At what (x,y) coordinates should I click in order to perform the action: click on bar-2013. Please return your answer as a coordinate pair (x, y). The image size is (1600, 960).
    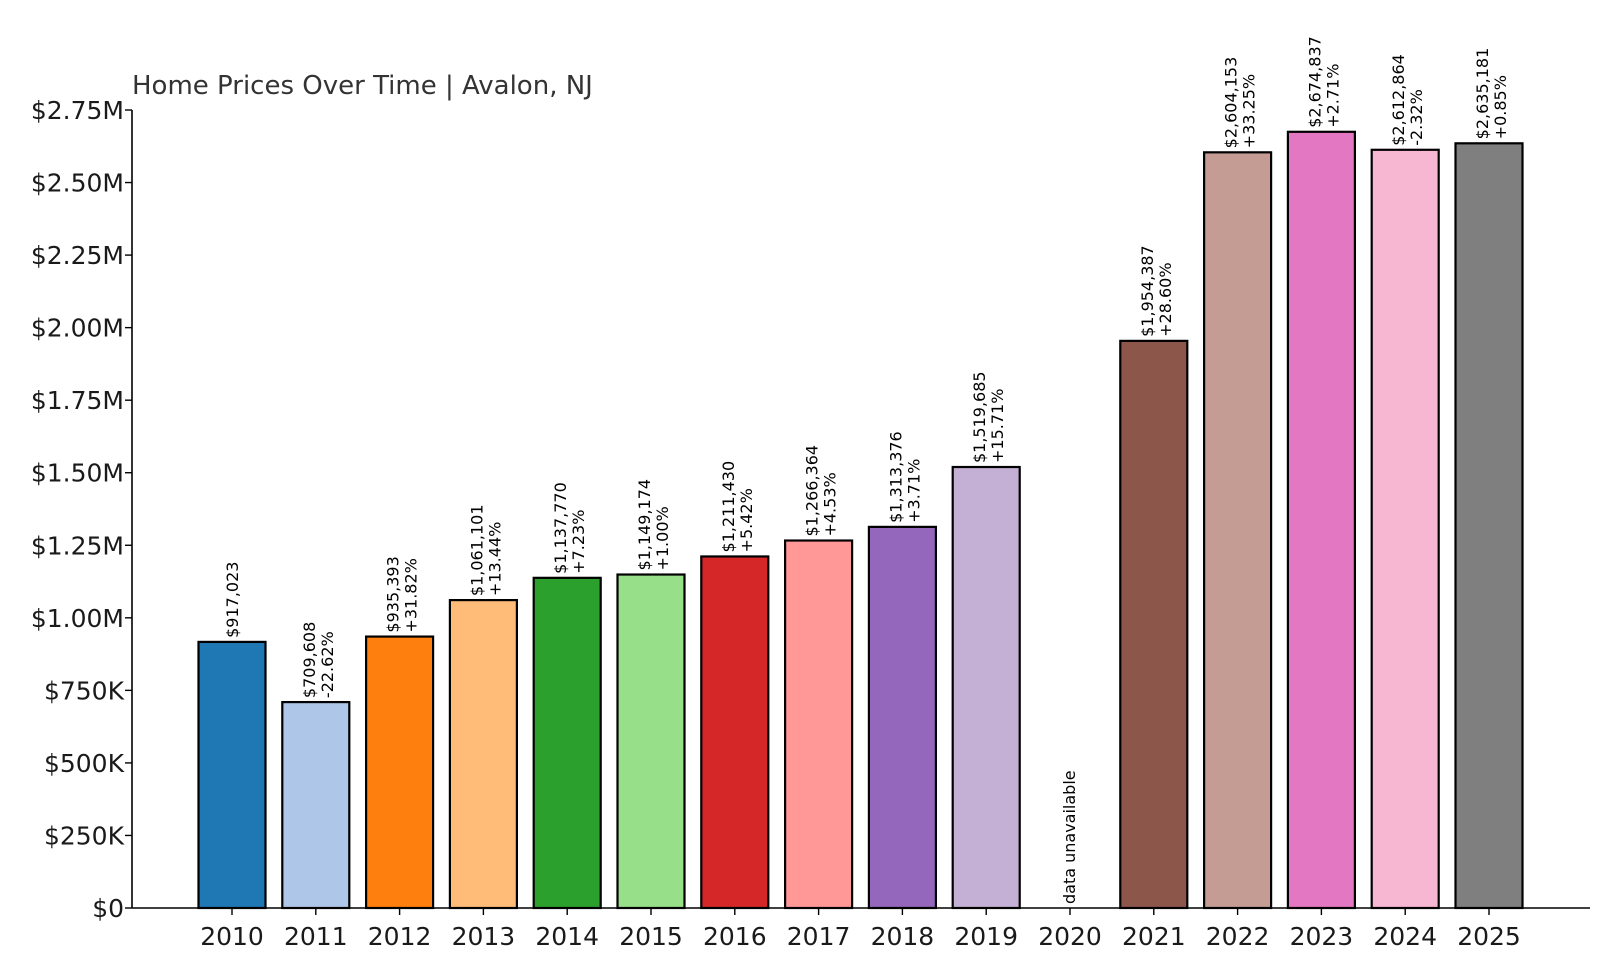
    Looking at the image, I should click on (483, 754).